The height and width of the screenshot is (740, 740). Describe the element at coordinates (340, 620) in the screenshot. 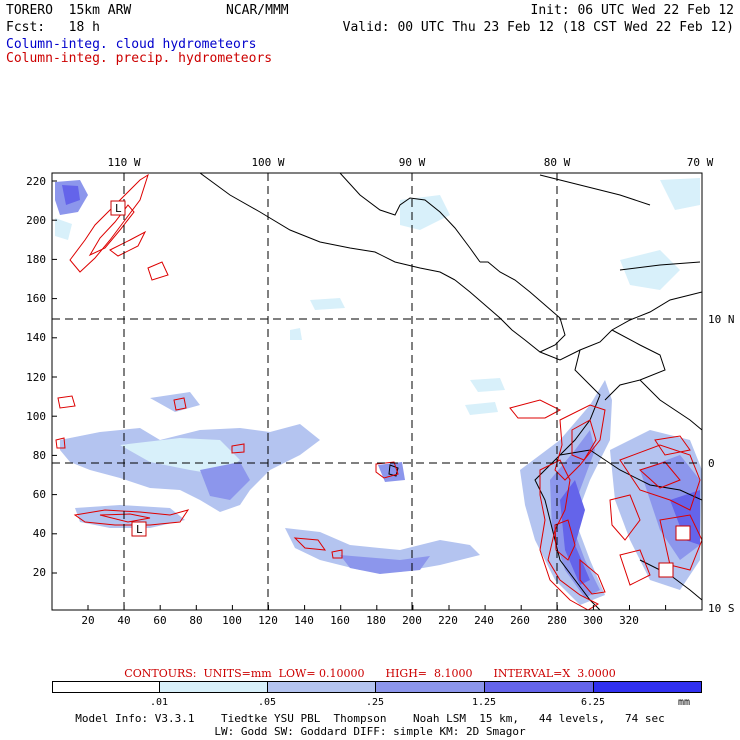

I see `x-tick-label: 160` at that location.